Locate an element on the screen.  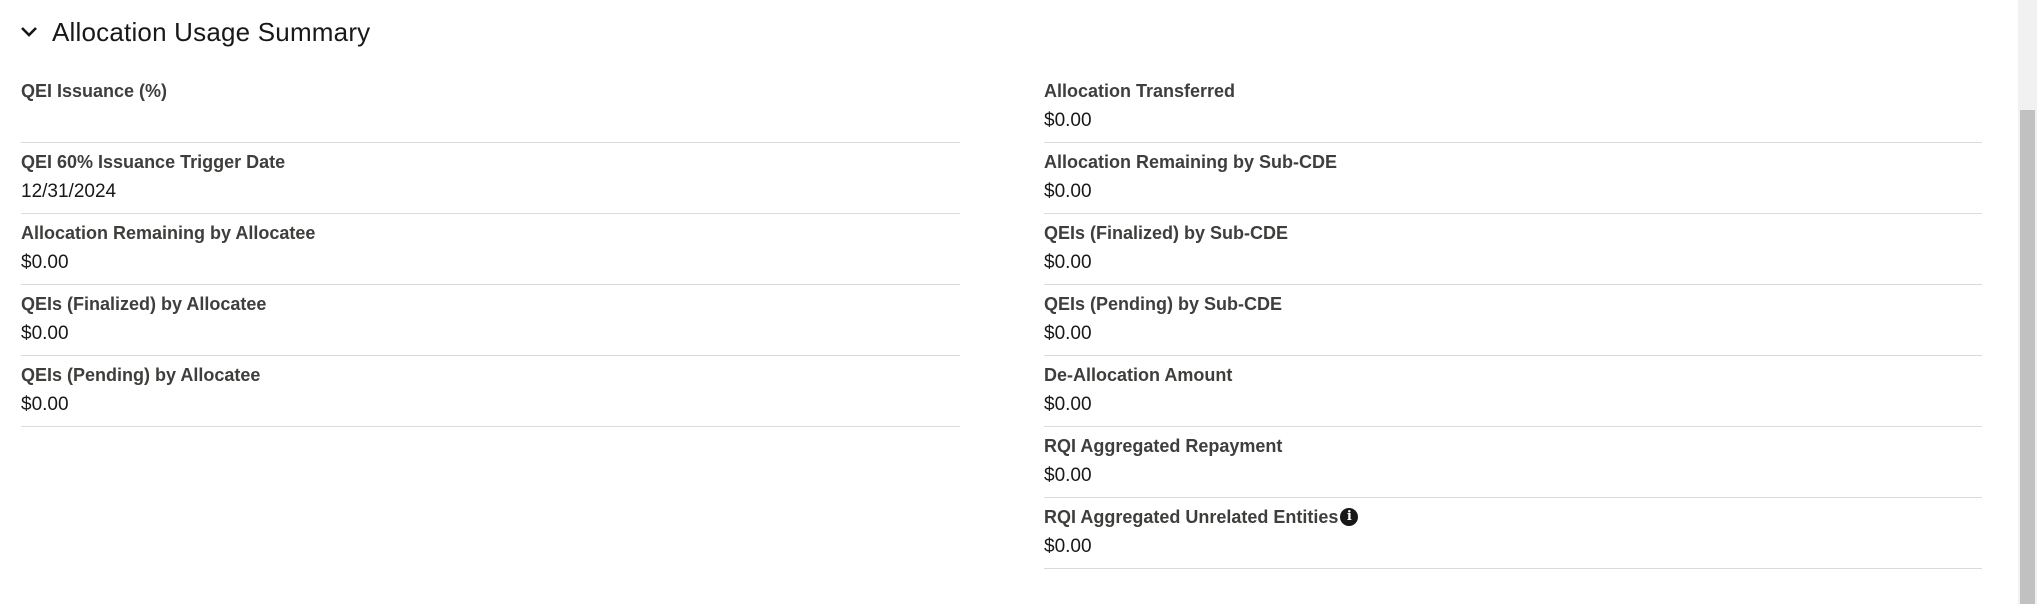
chevron-down-icon is located at coordinates (29, 32).